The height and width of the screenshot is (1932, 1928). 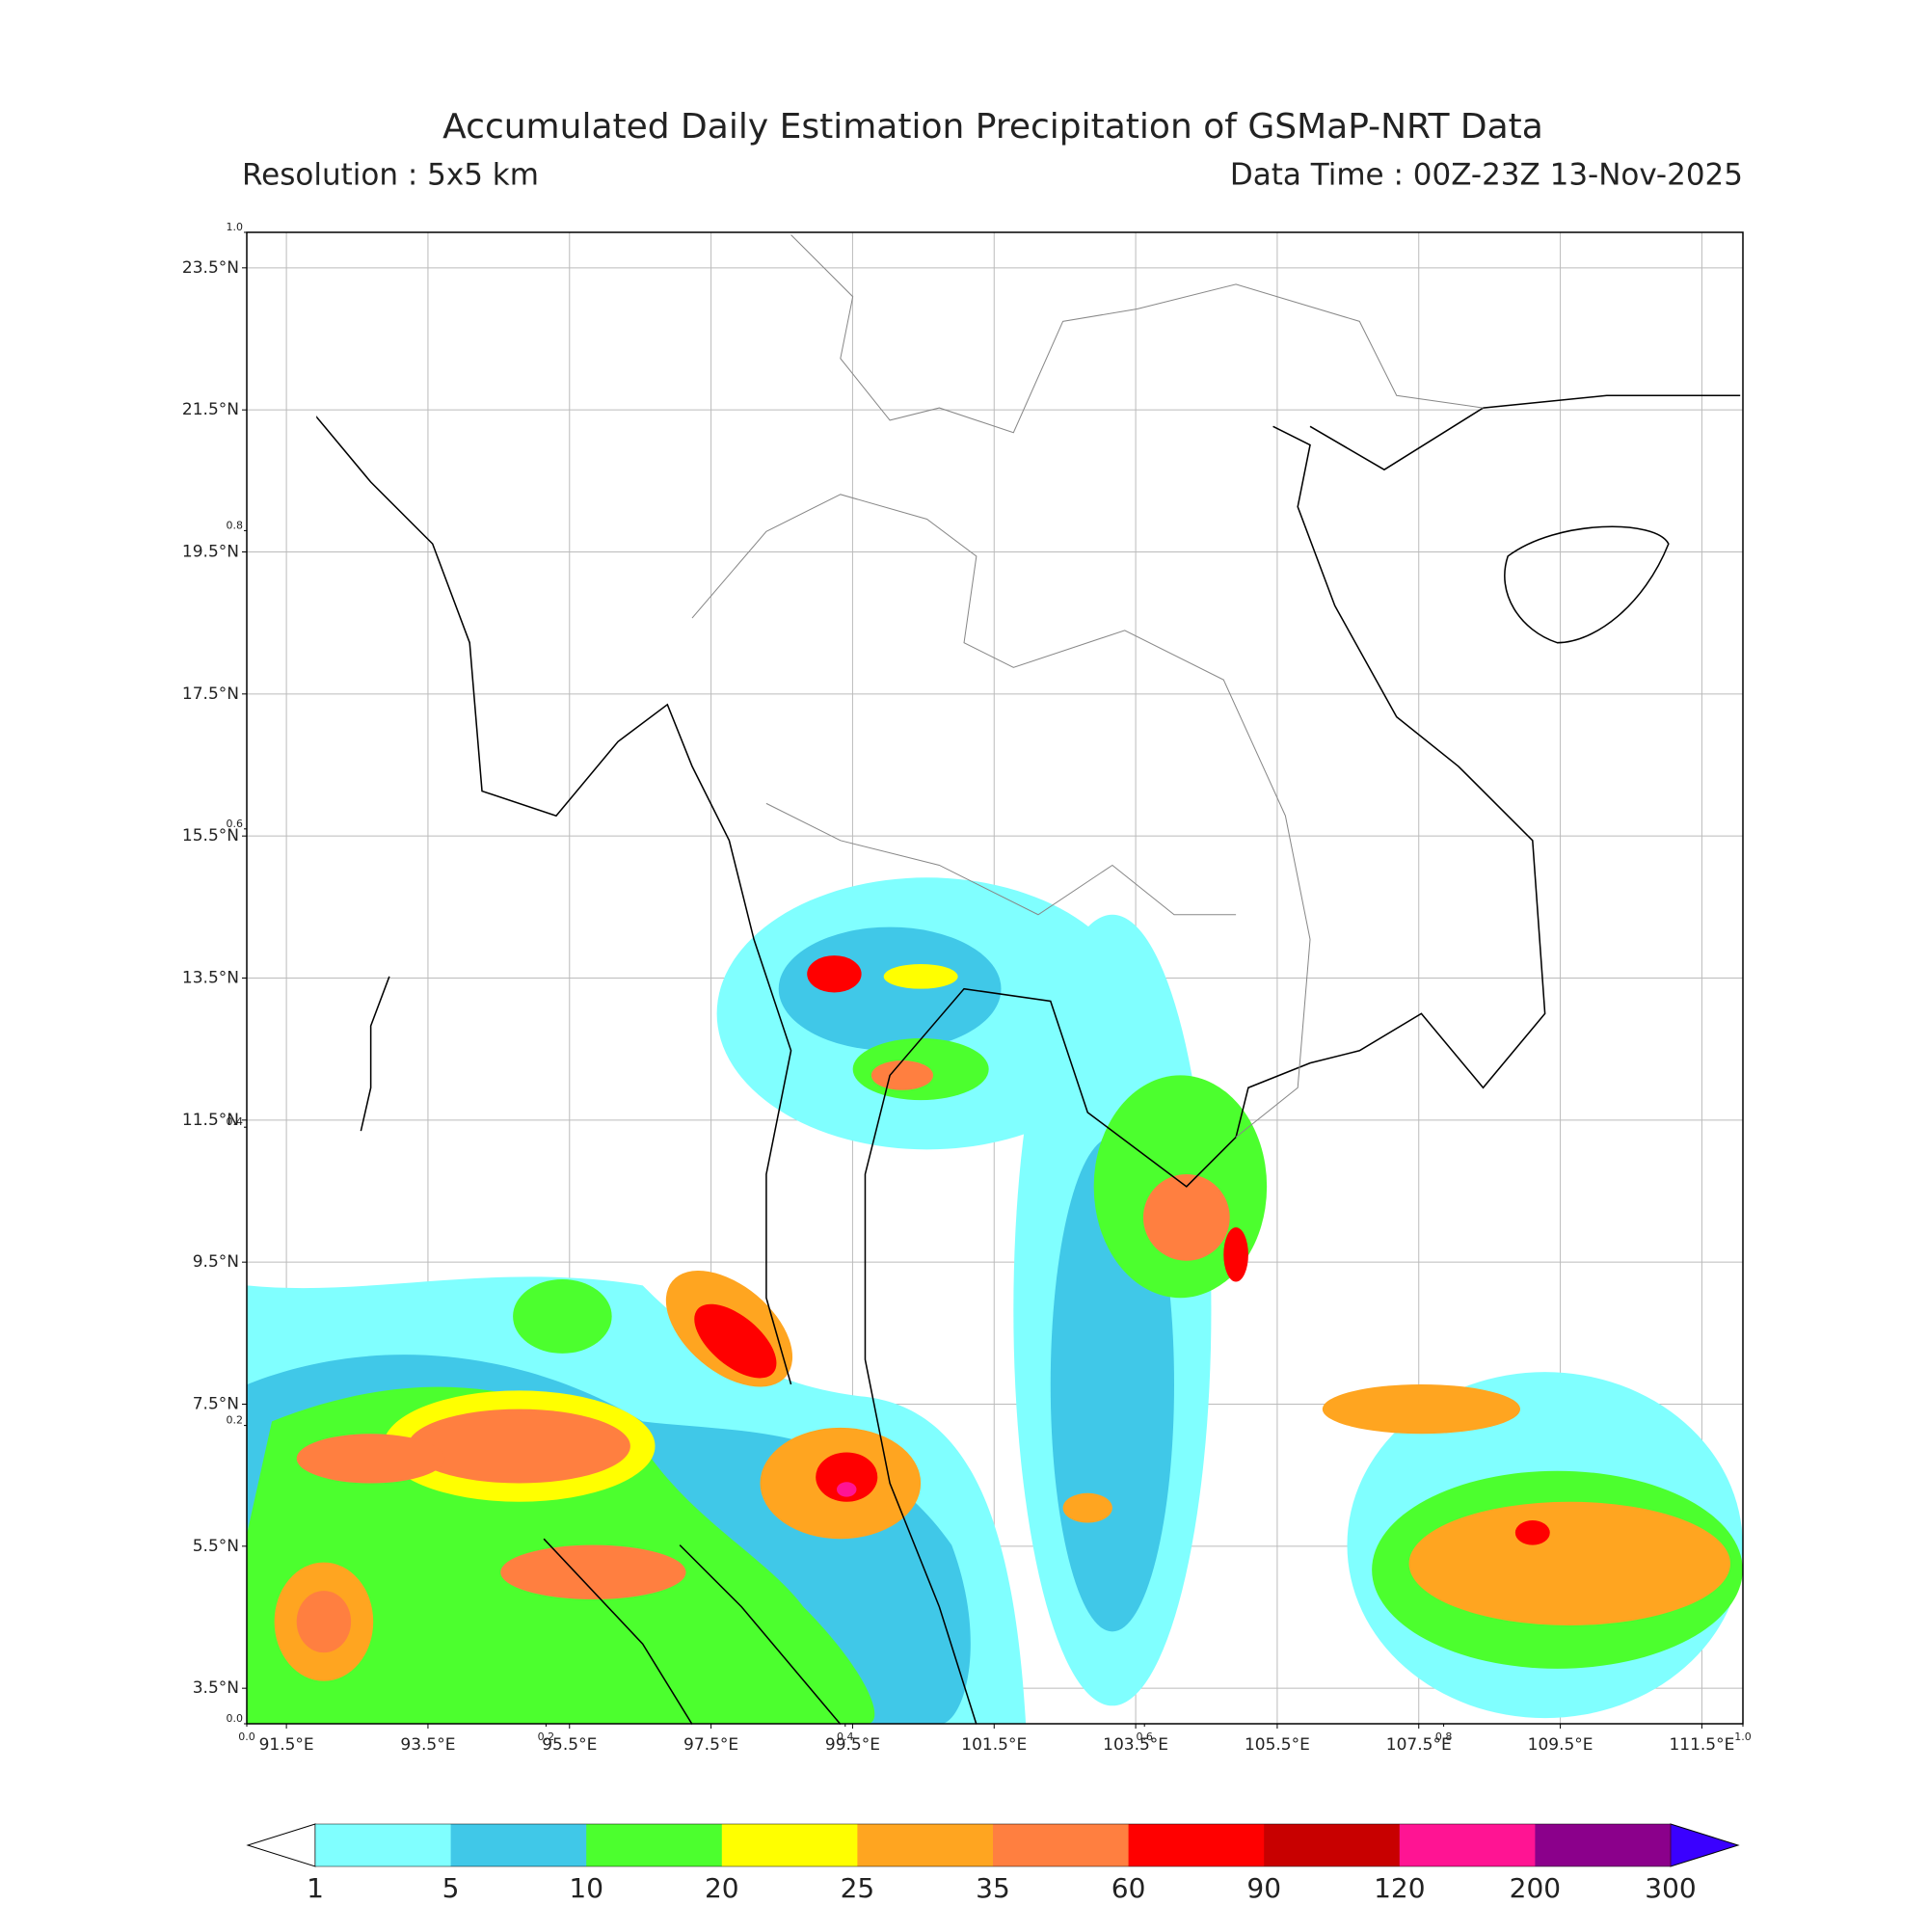 What do you see at coordinates (1128, 1888) in the screenshot?
I see `colorbar-label: 60` at bounding box center [1128, 1888].